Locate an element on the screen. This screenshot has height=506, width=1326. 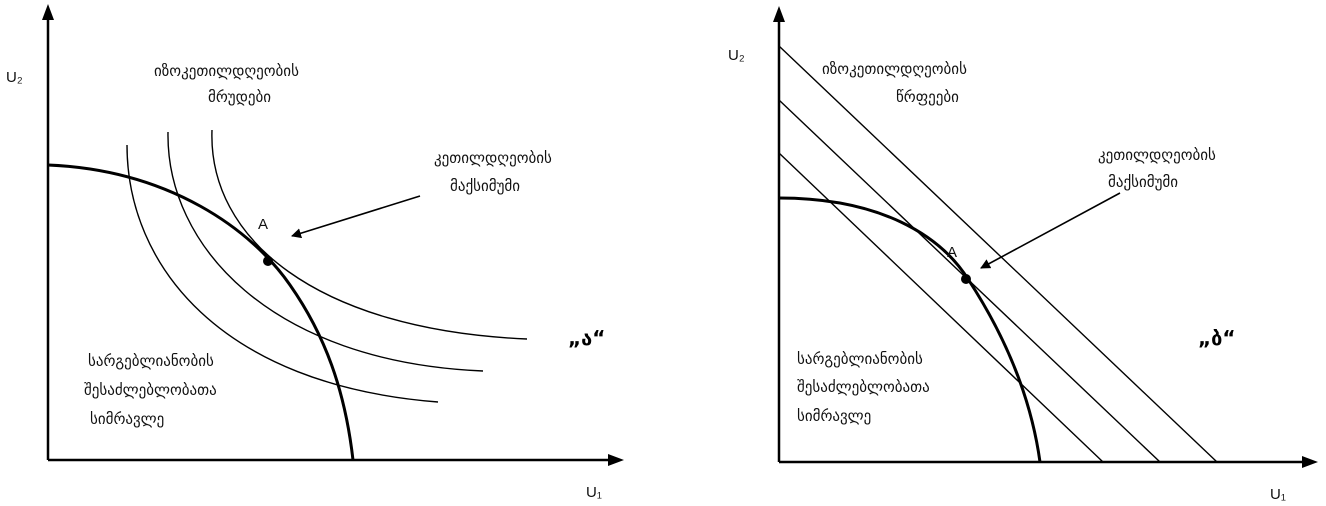
y-axis-arrow-a is located at coordinates (48, 12).